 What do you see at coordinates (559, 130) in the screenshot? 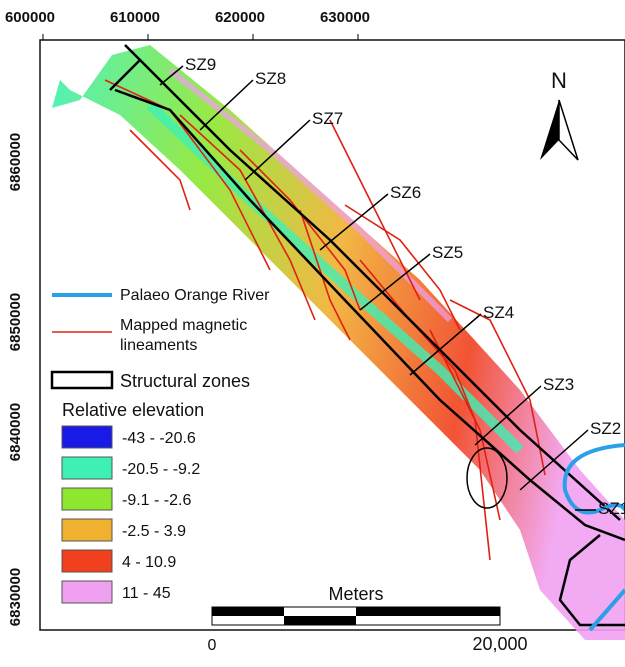
I see `north-arrow` at bounding box center [559, 130].